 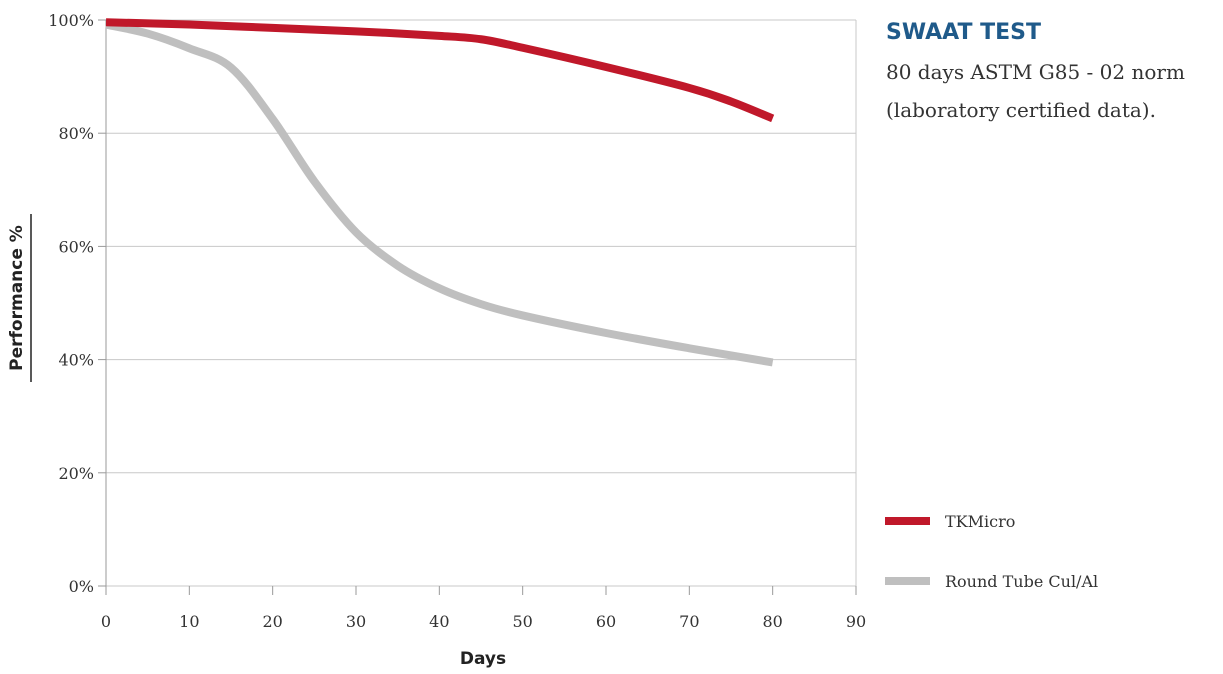 I want to click on legend-label: TKMicro, so click(x=980, y=521).